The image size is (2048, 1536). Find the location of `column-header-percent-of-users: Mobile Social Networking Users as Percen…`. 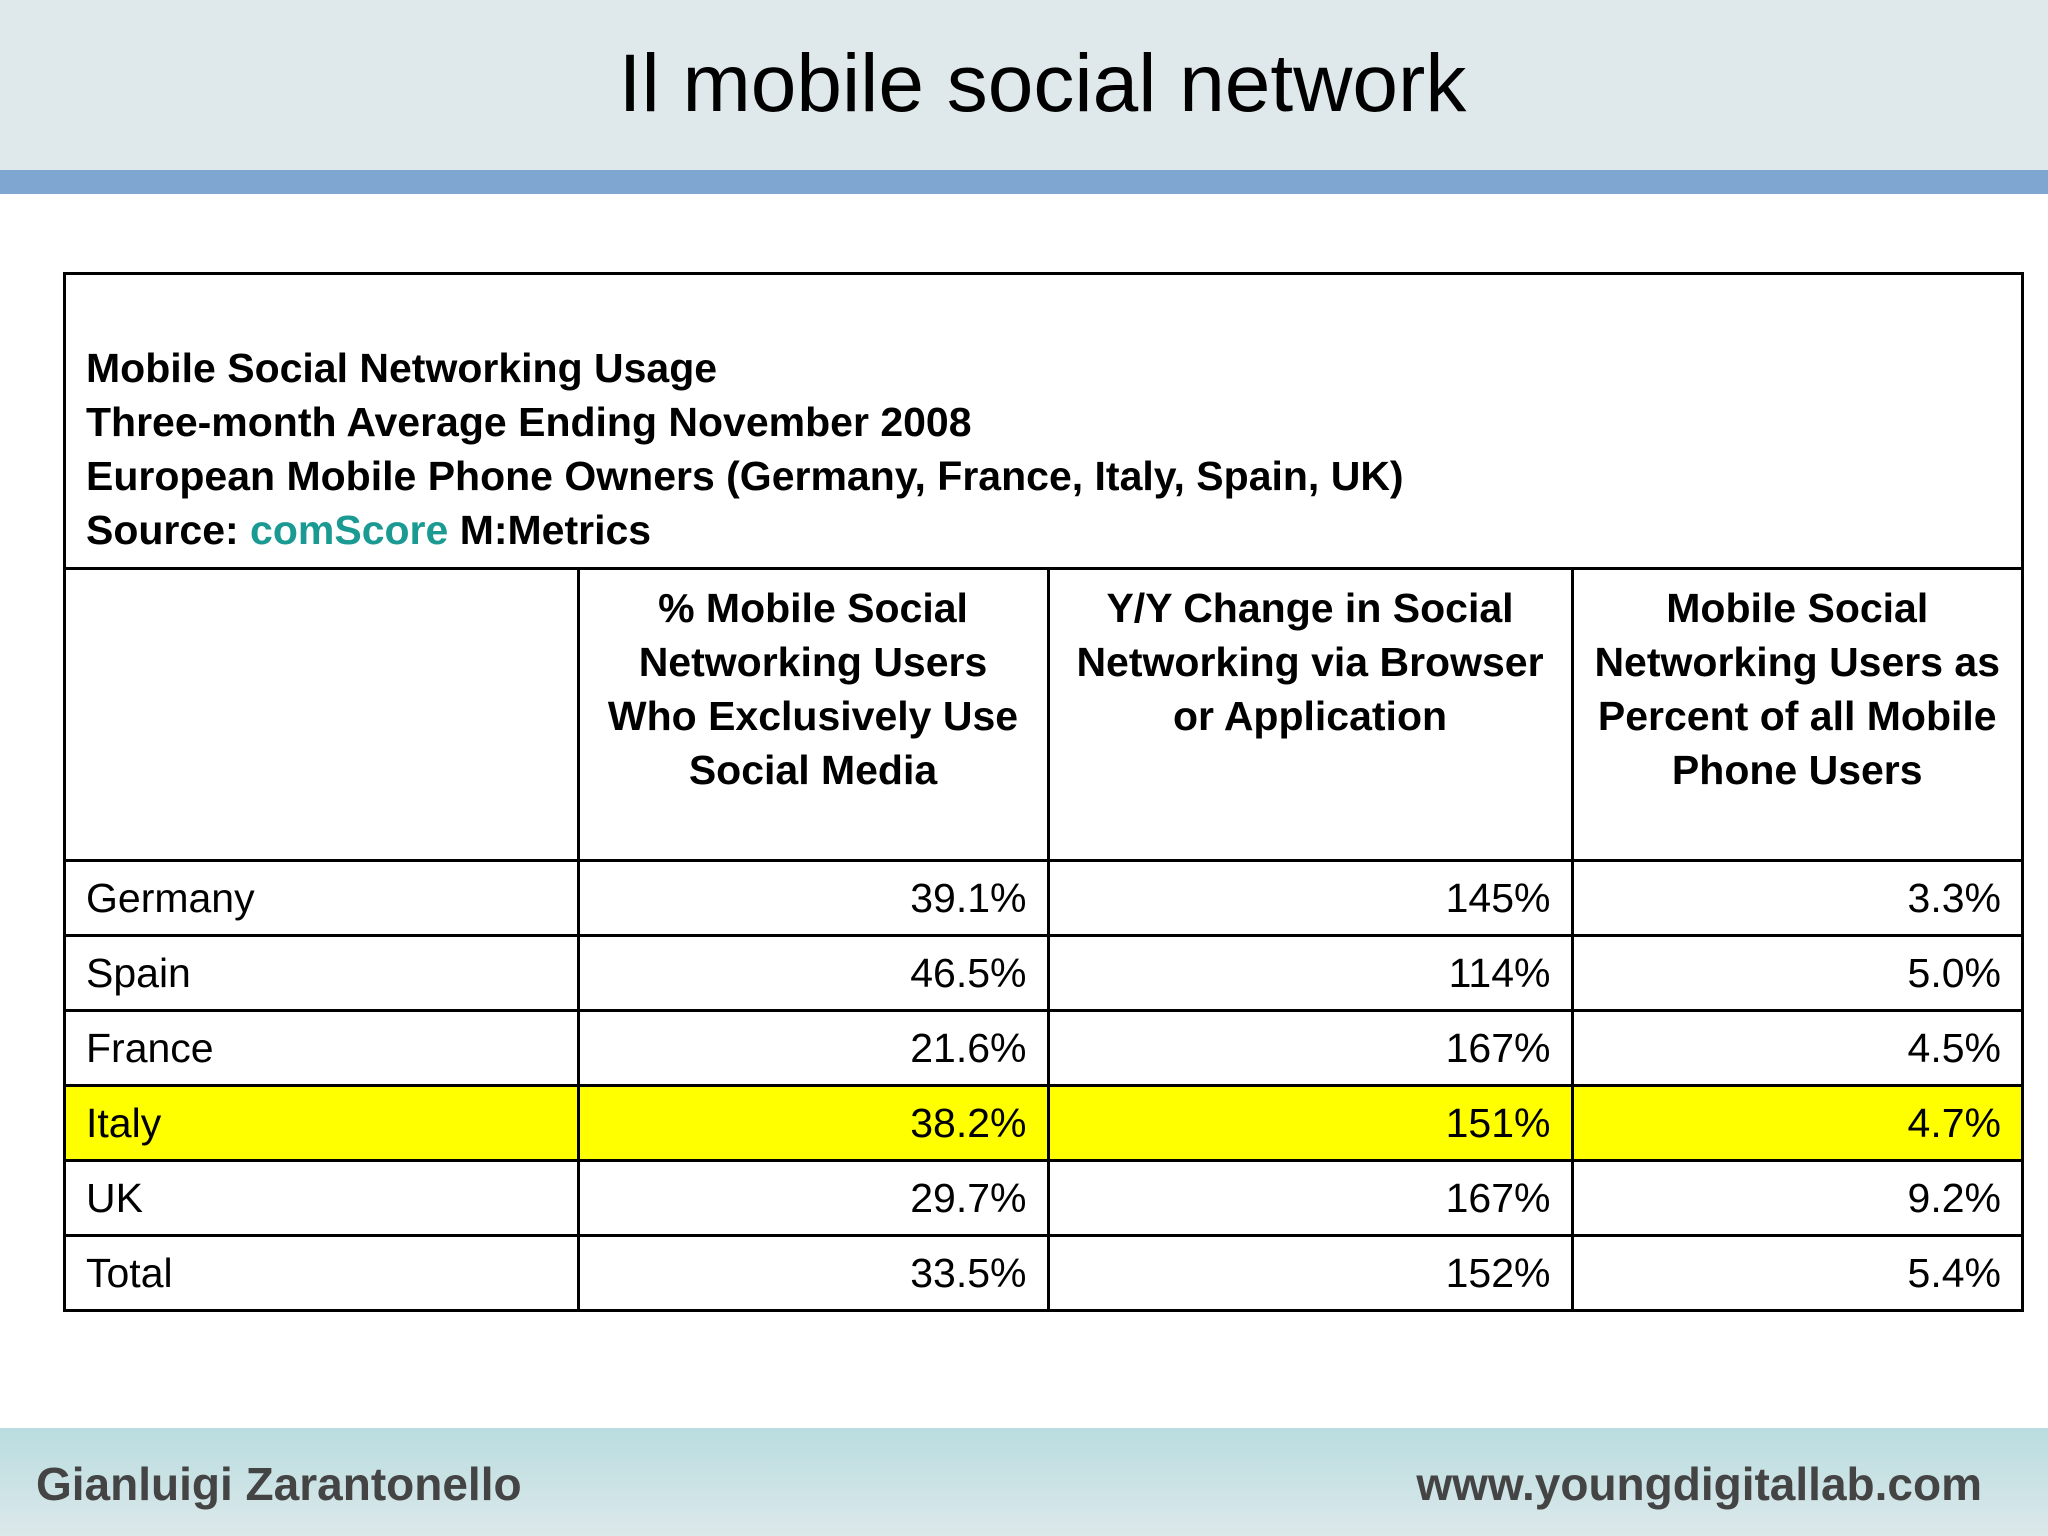

column-header-percent-of-users: Mobile Social Networking Users as Percen… is located at coordinates (1795, 714).